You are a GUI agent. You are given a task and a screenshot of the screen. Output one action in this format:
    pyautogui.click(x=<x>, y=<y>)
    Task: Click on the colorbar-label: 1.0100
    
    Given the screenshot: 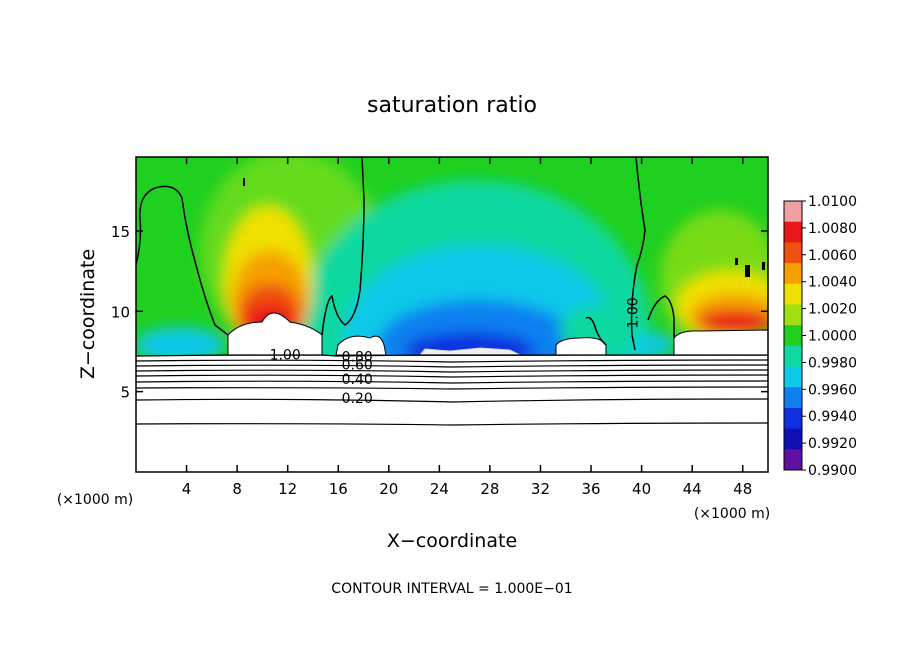 What is the action you would take?
    pyautogui.click(x=832, y=202)
    